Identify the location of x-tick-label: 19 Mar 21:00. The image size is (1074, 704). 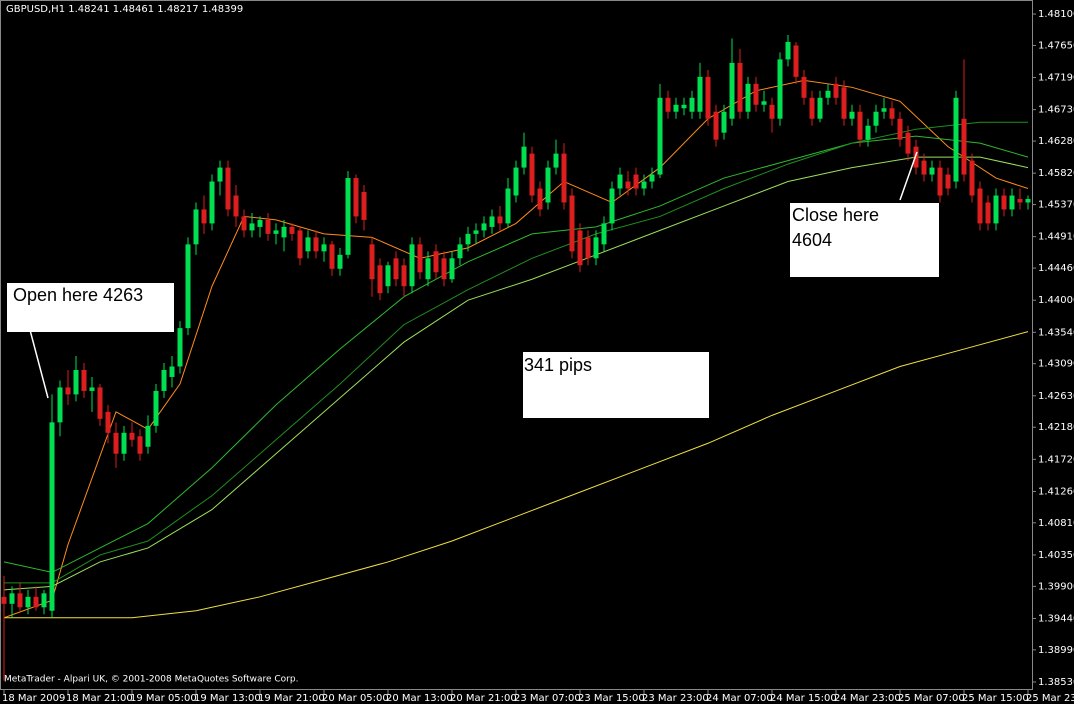
(291, 698).